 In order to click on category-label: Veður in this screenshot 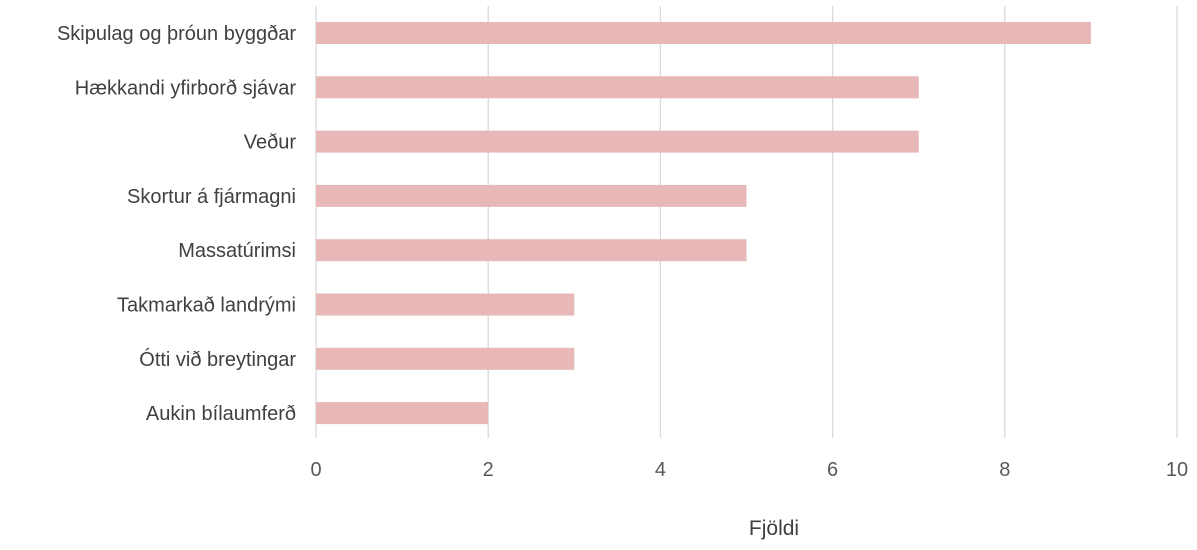, I will do `click(270, 143)`.